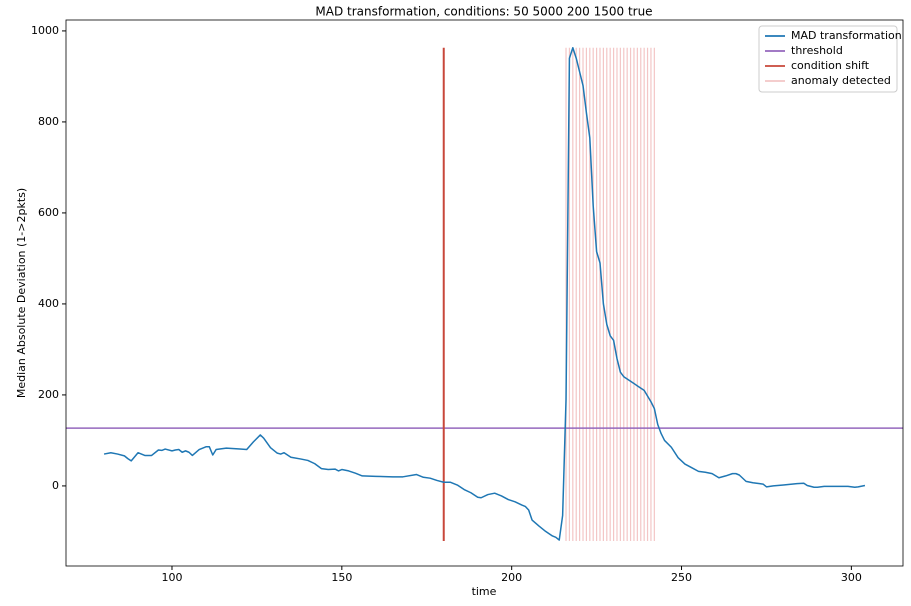 The width and height of the screenshot is (911, 606). Describe the element at coordinates (841, 80) in the screenshot. I see `legend-label: anomaly detected` at that location.